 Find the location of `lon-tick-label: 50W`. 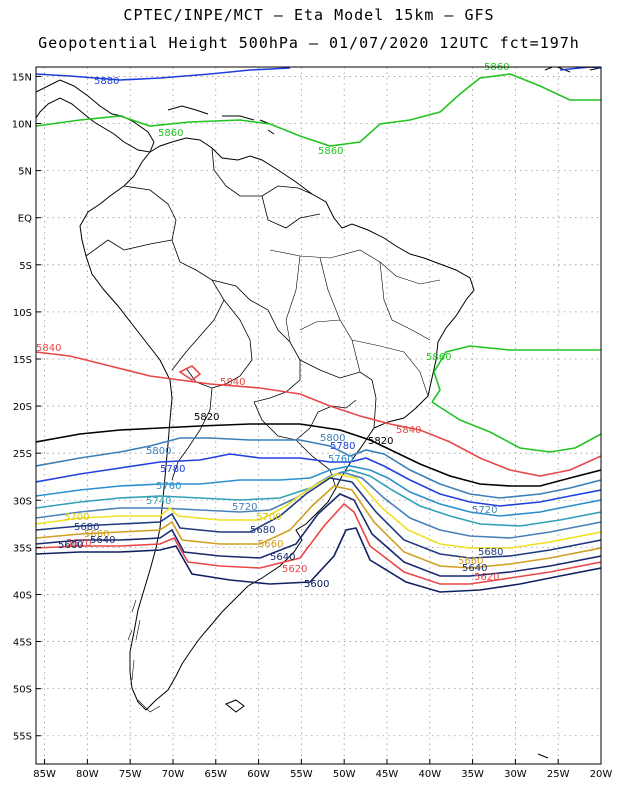

lon-tick-label: 50W is located at coordinates (344, 774).